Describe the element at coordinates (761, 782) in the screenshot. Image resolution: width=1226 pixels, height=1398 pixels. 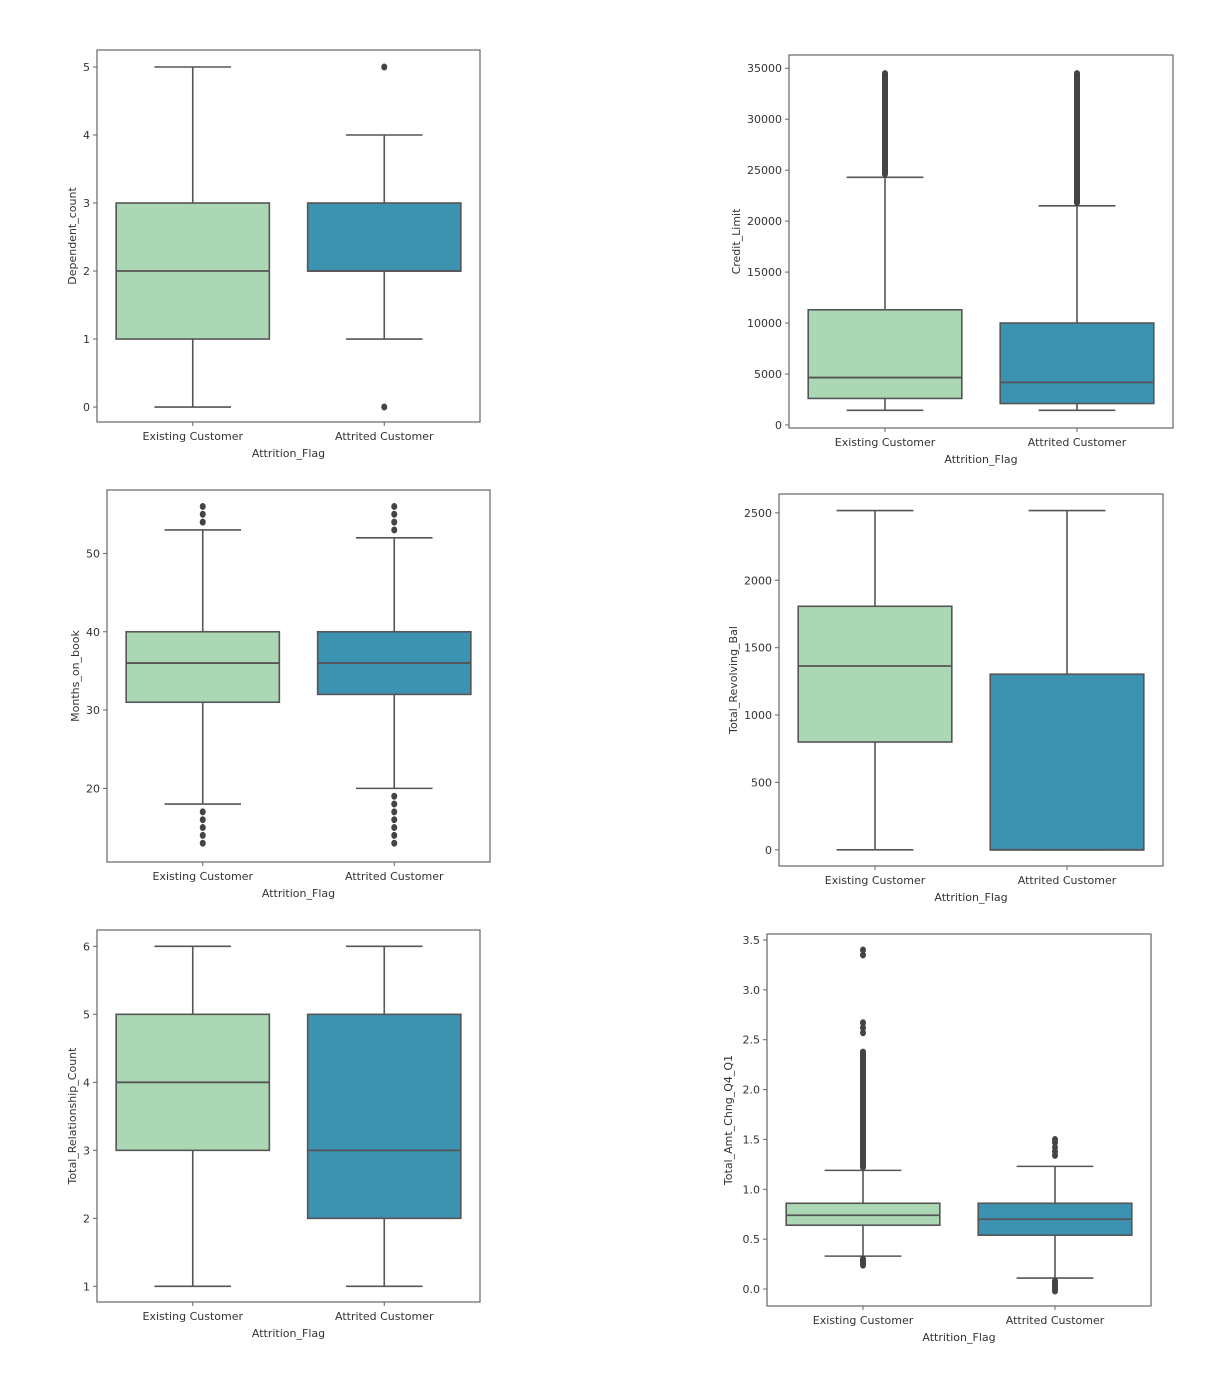
I see `y-tick-label: 500` at that location.